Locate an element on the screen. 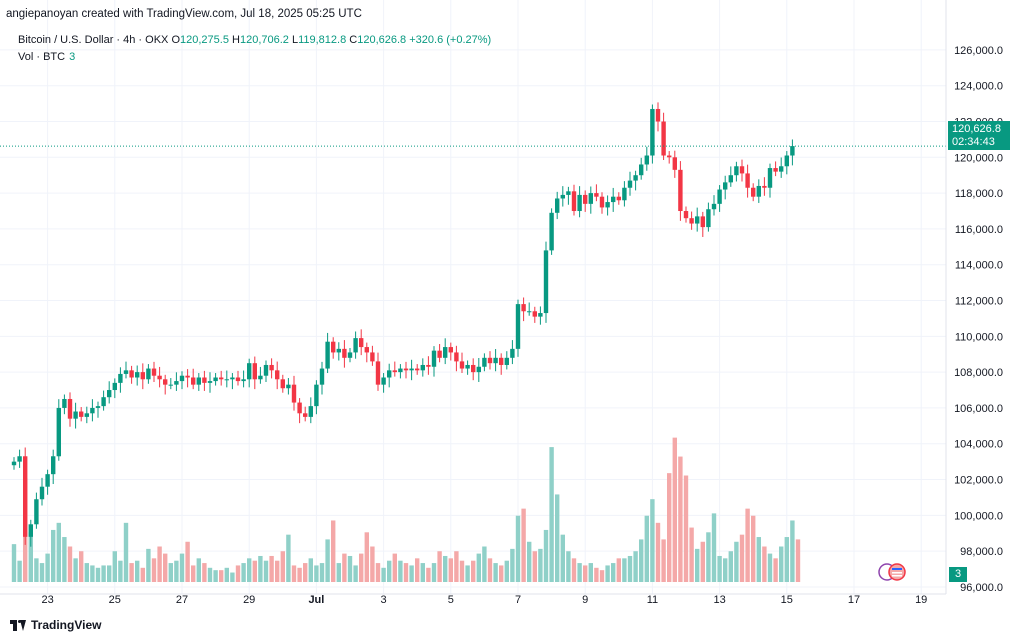 This screenshot has height=642, width=1024. time-tick-label: 5 is located at coordinates (451, 600).